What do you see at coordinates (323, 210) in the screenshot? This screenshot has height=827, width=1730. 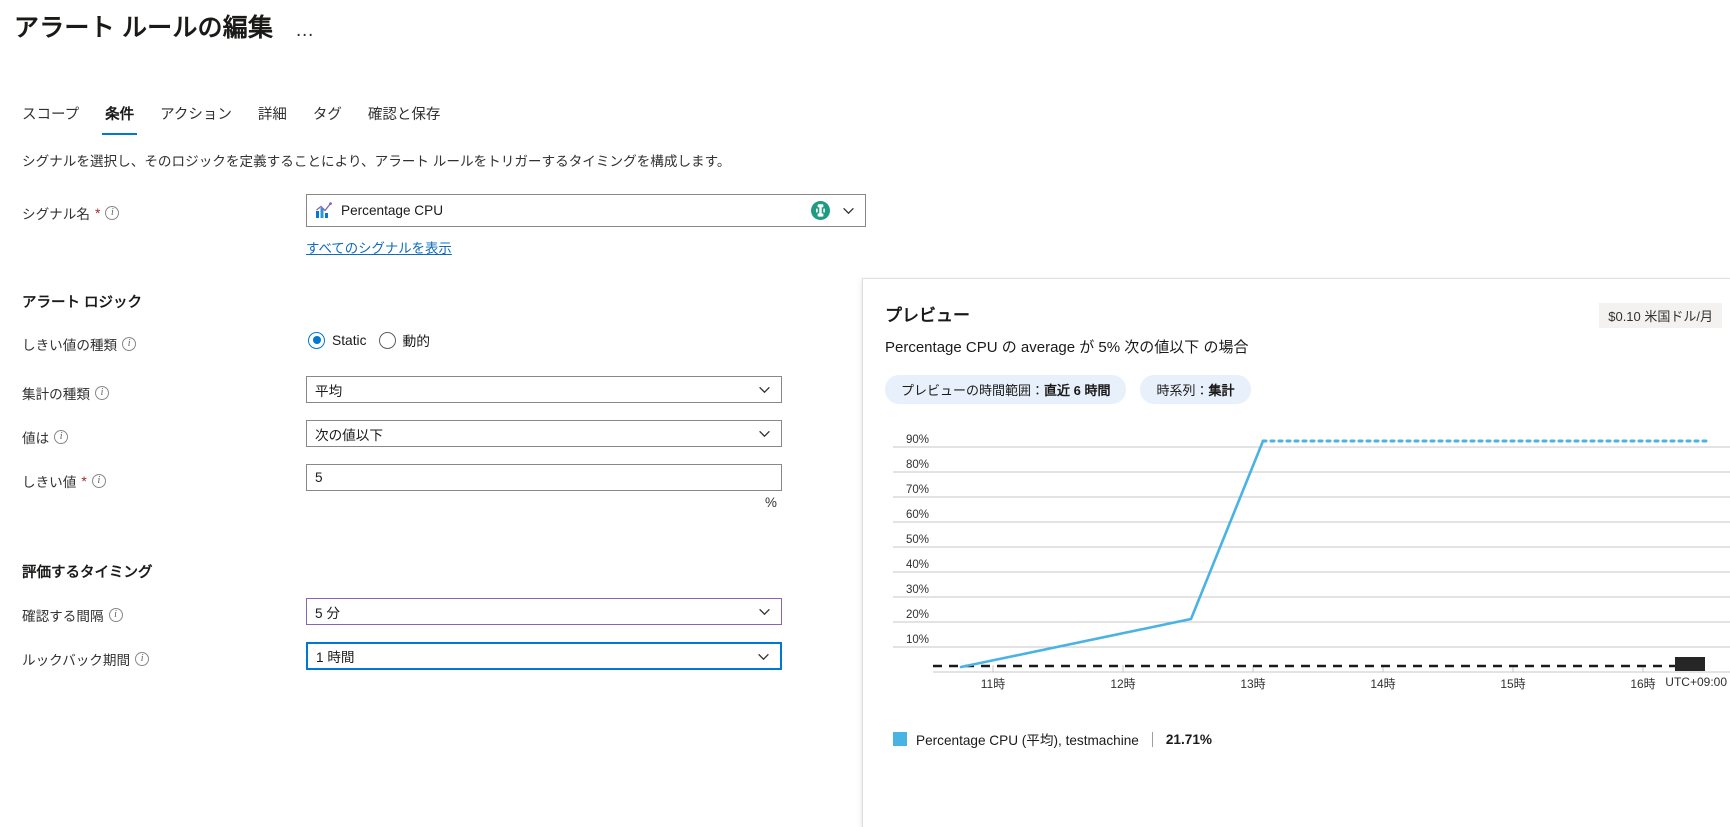 I see `bar-chart-icon` at bounding box center [323, 210].